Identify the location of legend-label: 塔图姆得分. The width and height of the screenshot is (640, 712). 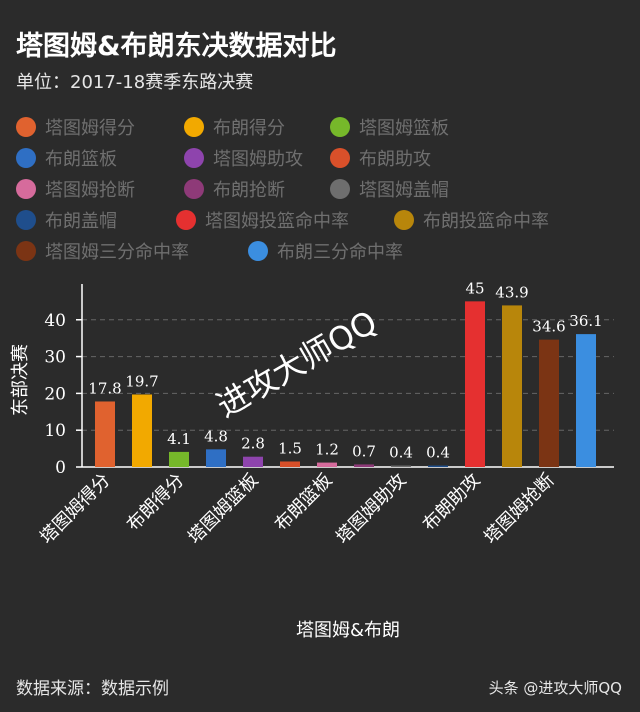
(90, 128).